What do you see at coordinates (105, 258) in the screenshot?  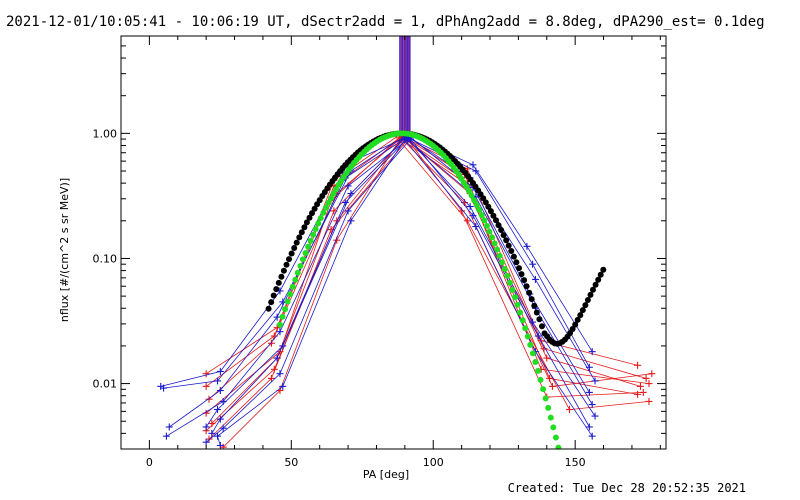 I see `y-tick-label: 0.10` at bounding box center [105, 258].